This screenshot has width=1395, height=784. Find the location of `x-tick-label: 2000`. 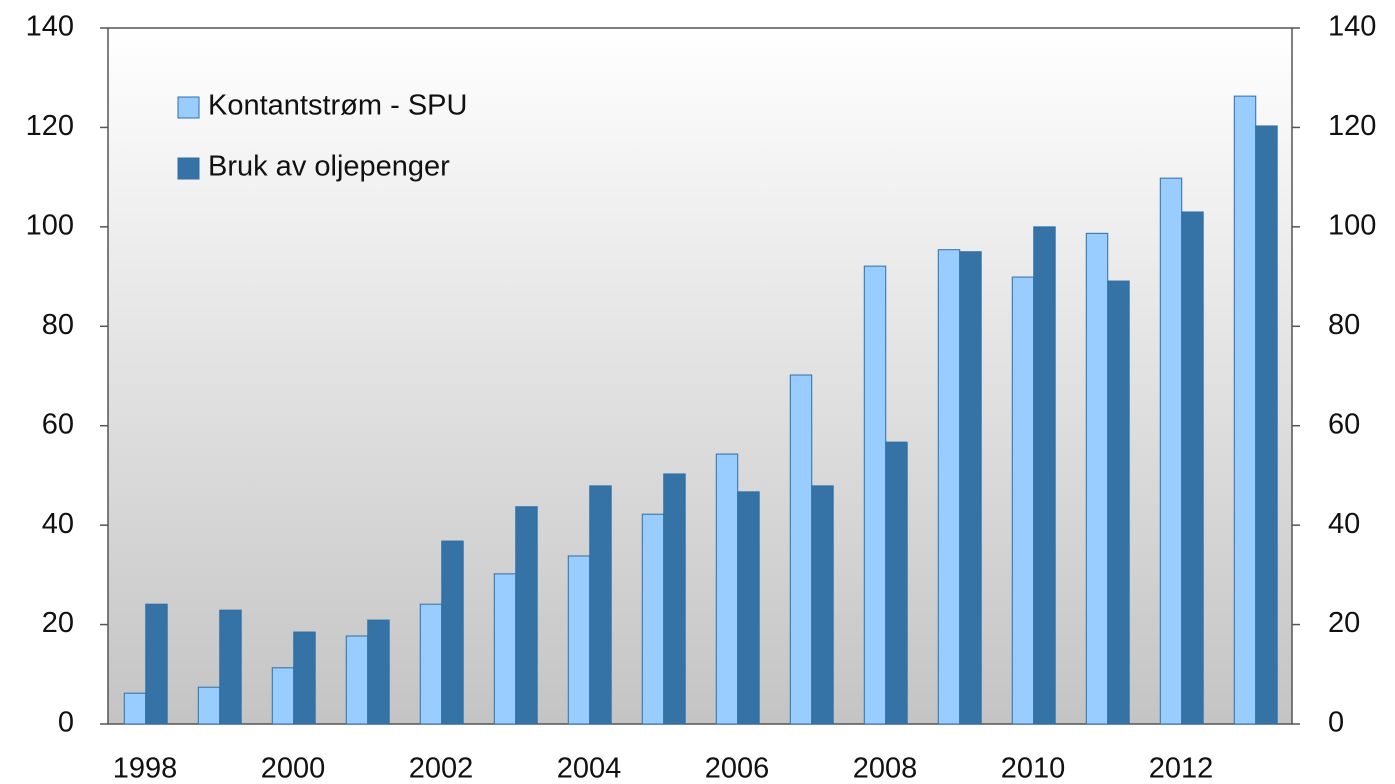

x-tick-label: 2000 is located at coordinates (293, 768).